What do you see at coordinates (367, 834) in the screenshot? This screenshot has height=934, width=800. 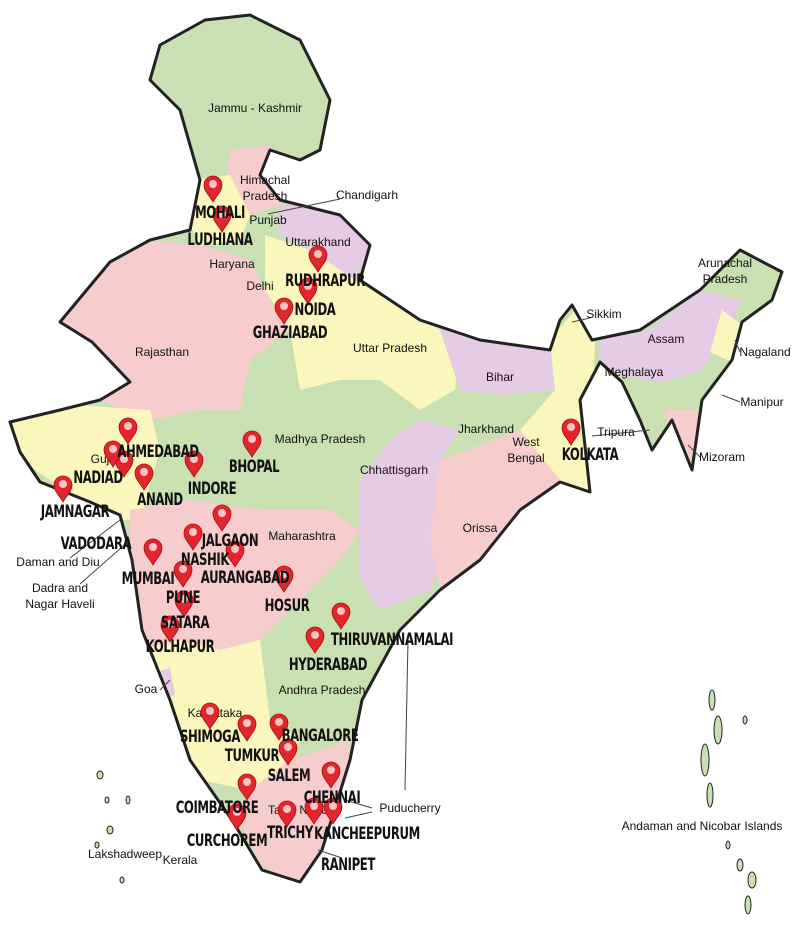 I see `city-label: KANCHEEPURUM` at bounding box center [367, 834].